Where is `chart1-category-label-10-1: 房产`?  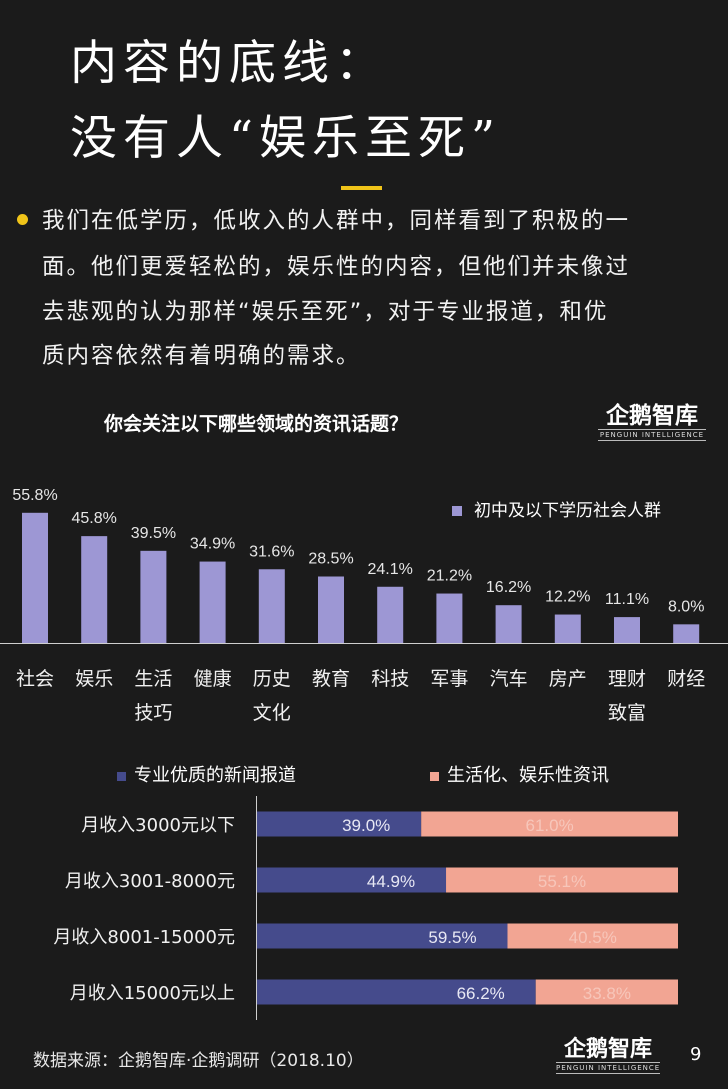 chart1-category-label-10-1: 房产 is located at coordinates (568, 679).